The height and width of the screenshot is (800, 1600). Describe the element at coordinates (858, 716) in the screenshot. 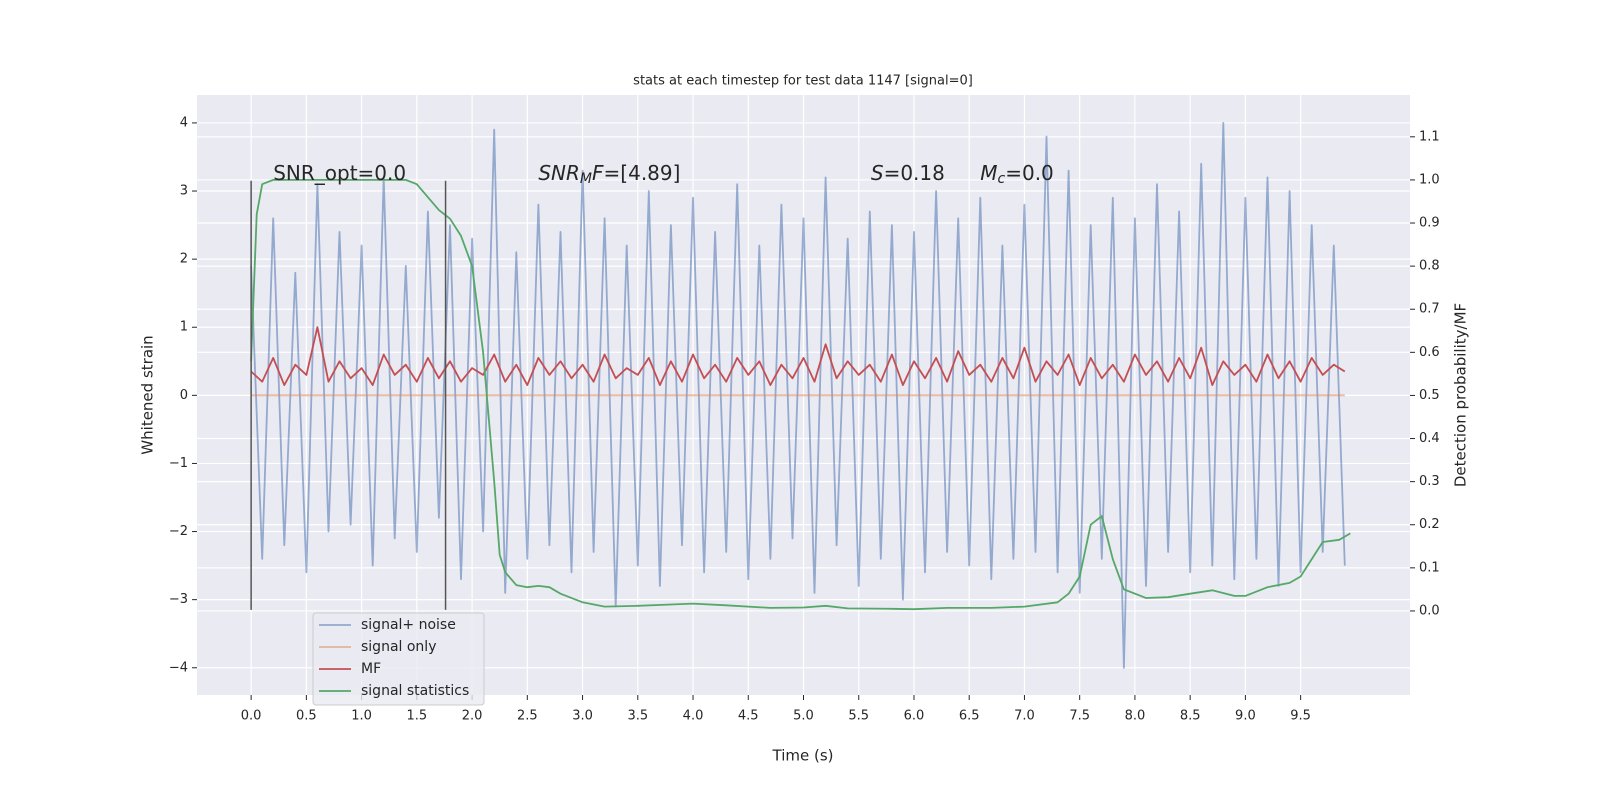

I see `x-tick-label: 5.5` at that location.